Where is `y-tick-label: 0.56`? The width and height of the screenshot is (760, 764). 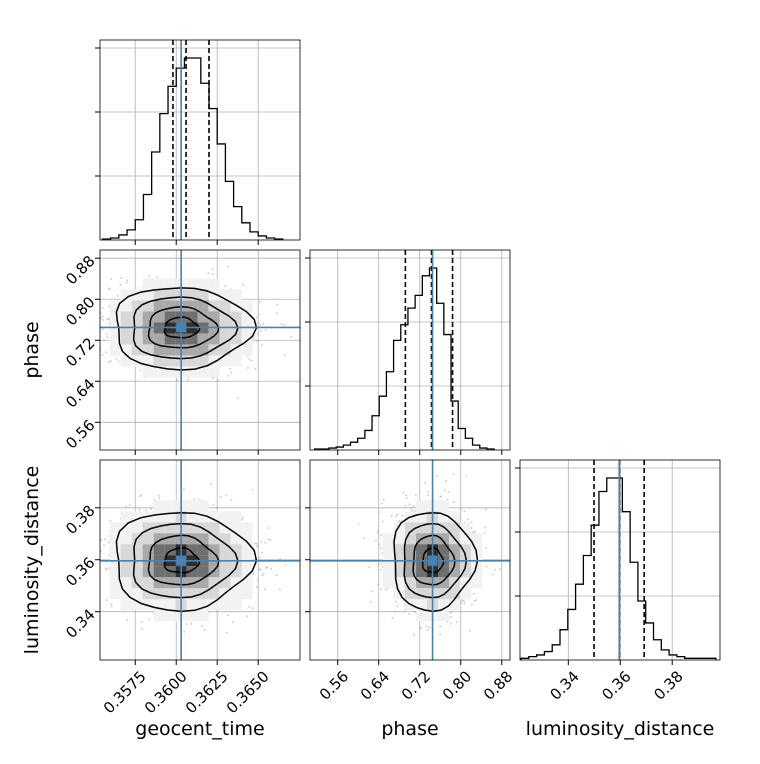
y-tick-label: 0.56 is located at coordinates (80, 434).